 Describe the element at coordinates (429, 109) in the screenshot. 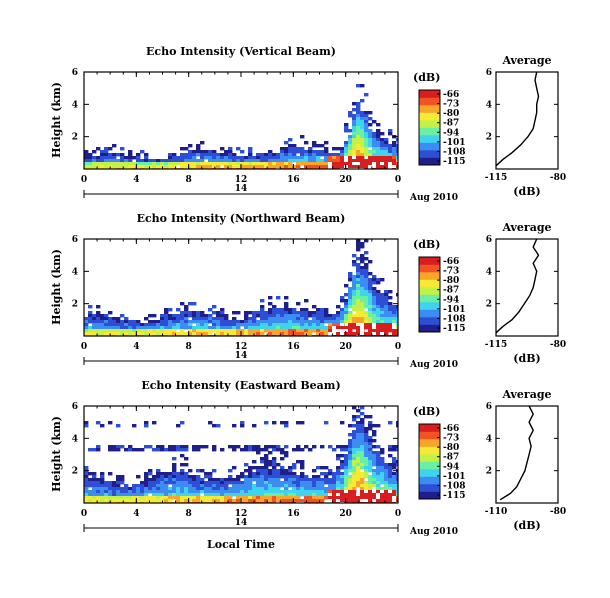

I see `colorbar-swatch` at that location.